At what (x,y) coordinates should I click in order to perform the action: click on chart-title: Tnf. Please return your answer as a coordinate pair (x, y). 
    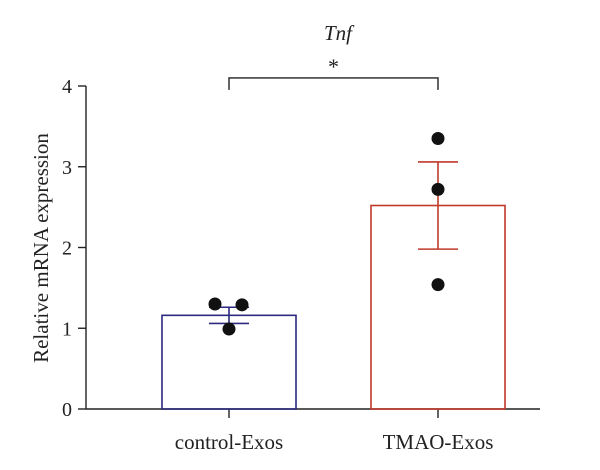
    Looking at the image, I should click on (339, 33).